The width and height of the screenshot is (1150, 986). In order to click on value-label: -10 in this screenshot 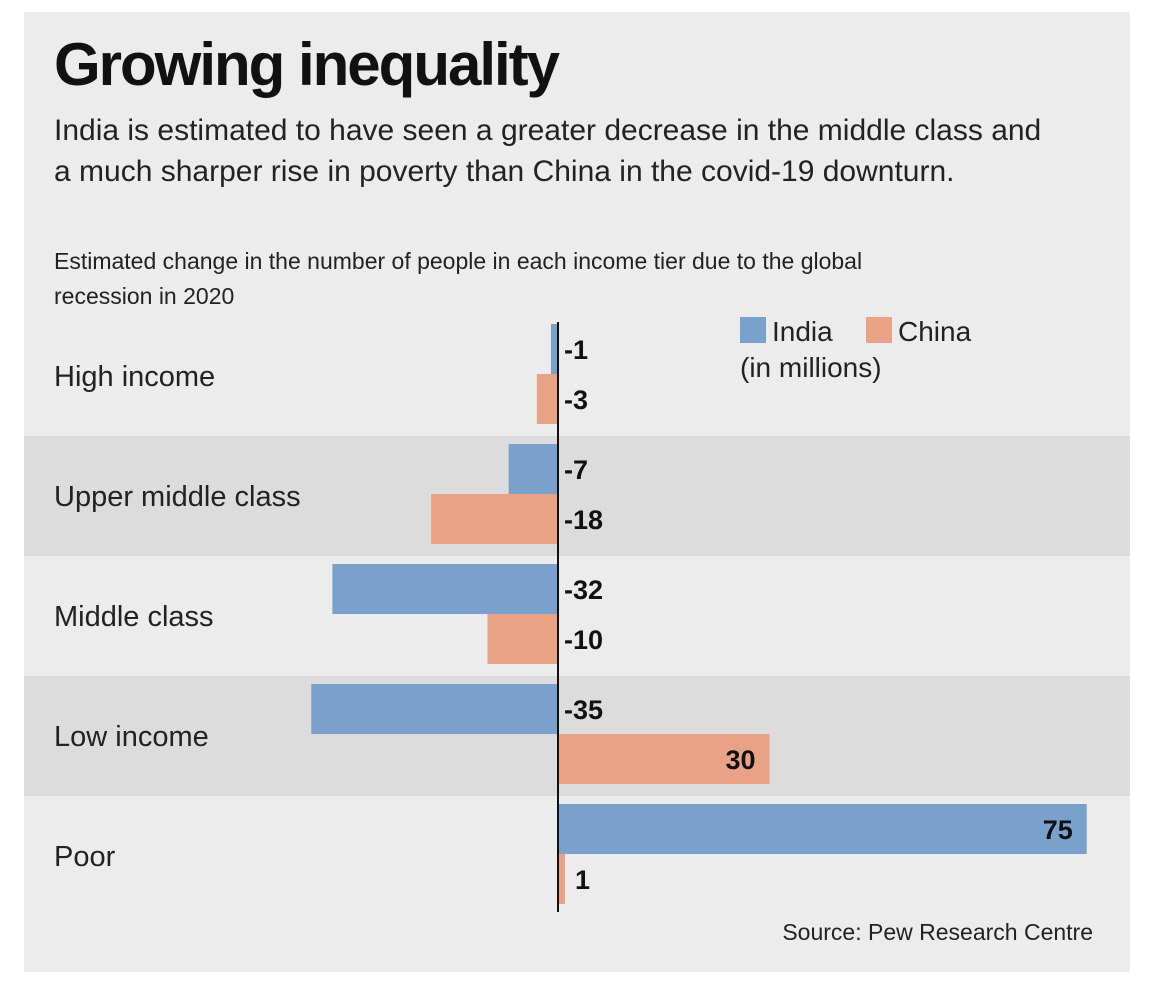, I will do `click(583, 640)`.